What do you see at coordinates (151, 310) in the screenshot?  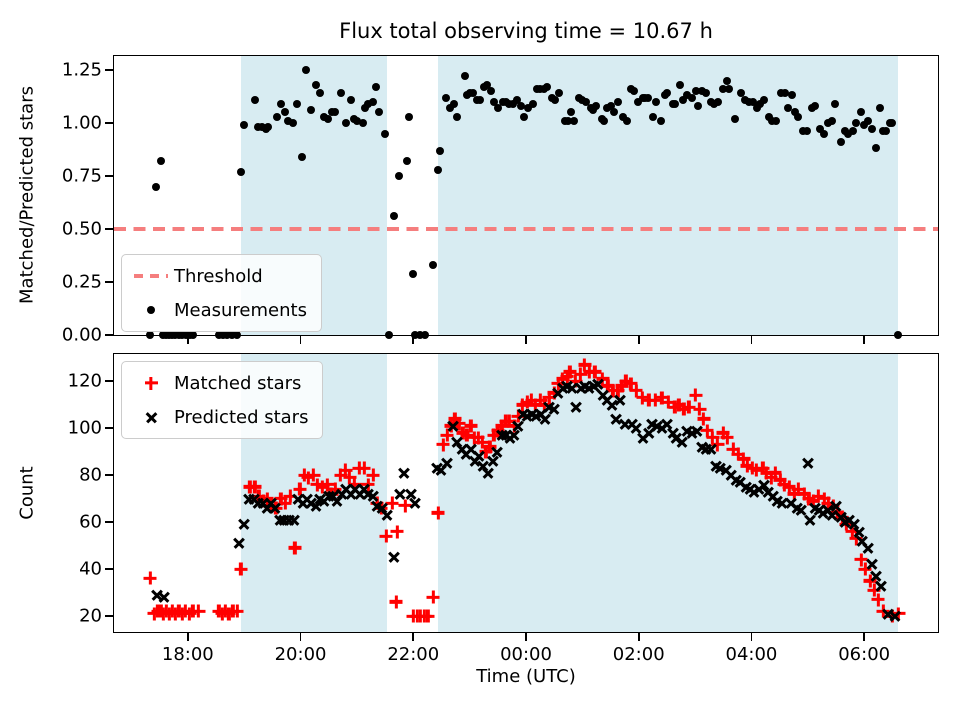 I see `dot-marker-icon` at bounding box center [151, 310].